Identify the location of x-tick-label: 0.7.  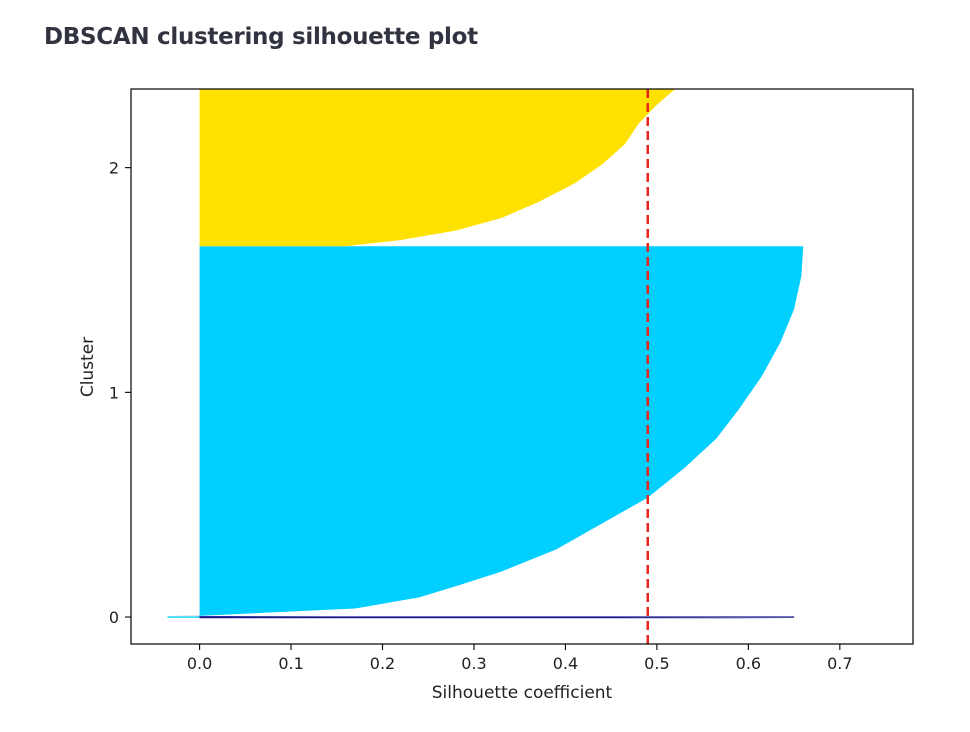
(839, 663).